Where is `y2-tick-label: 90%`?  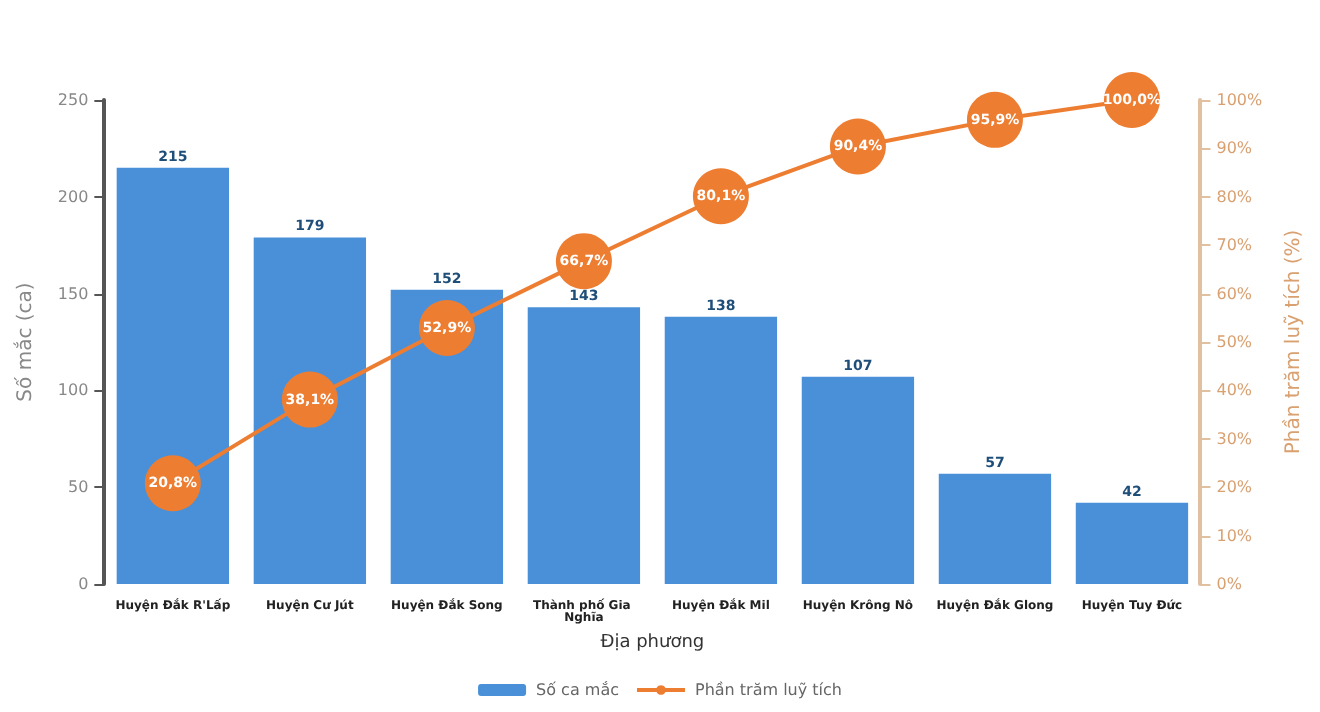 y2-tick-label: 90% is located at coordinates (1234, 148).